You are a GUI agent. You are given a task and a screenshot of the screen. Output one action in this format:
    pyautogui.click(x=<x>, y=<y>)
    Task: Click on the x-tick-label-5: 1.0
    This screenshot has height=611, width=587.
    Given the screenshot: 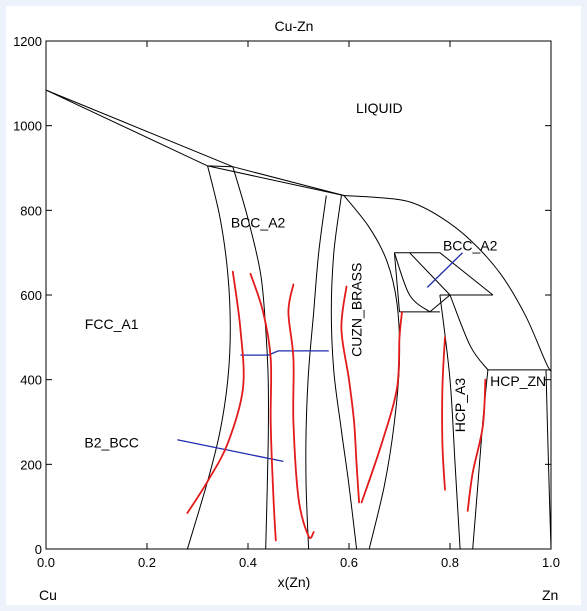 What is the action you would take?
    pyautogui.click(x=551, y=562)
    